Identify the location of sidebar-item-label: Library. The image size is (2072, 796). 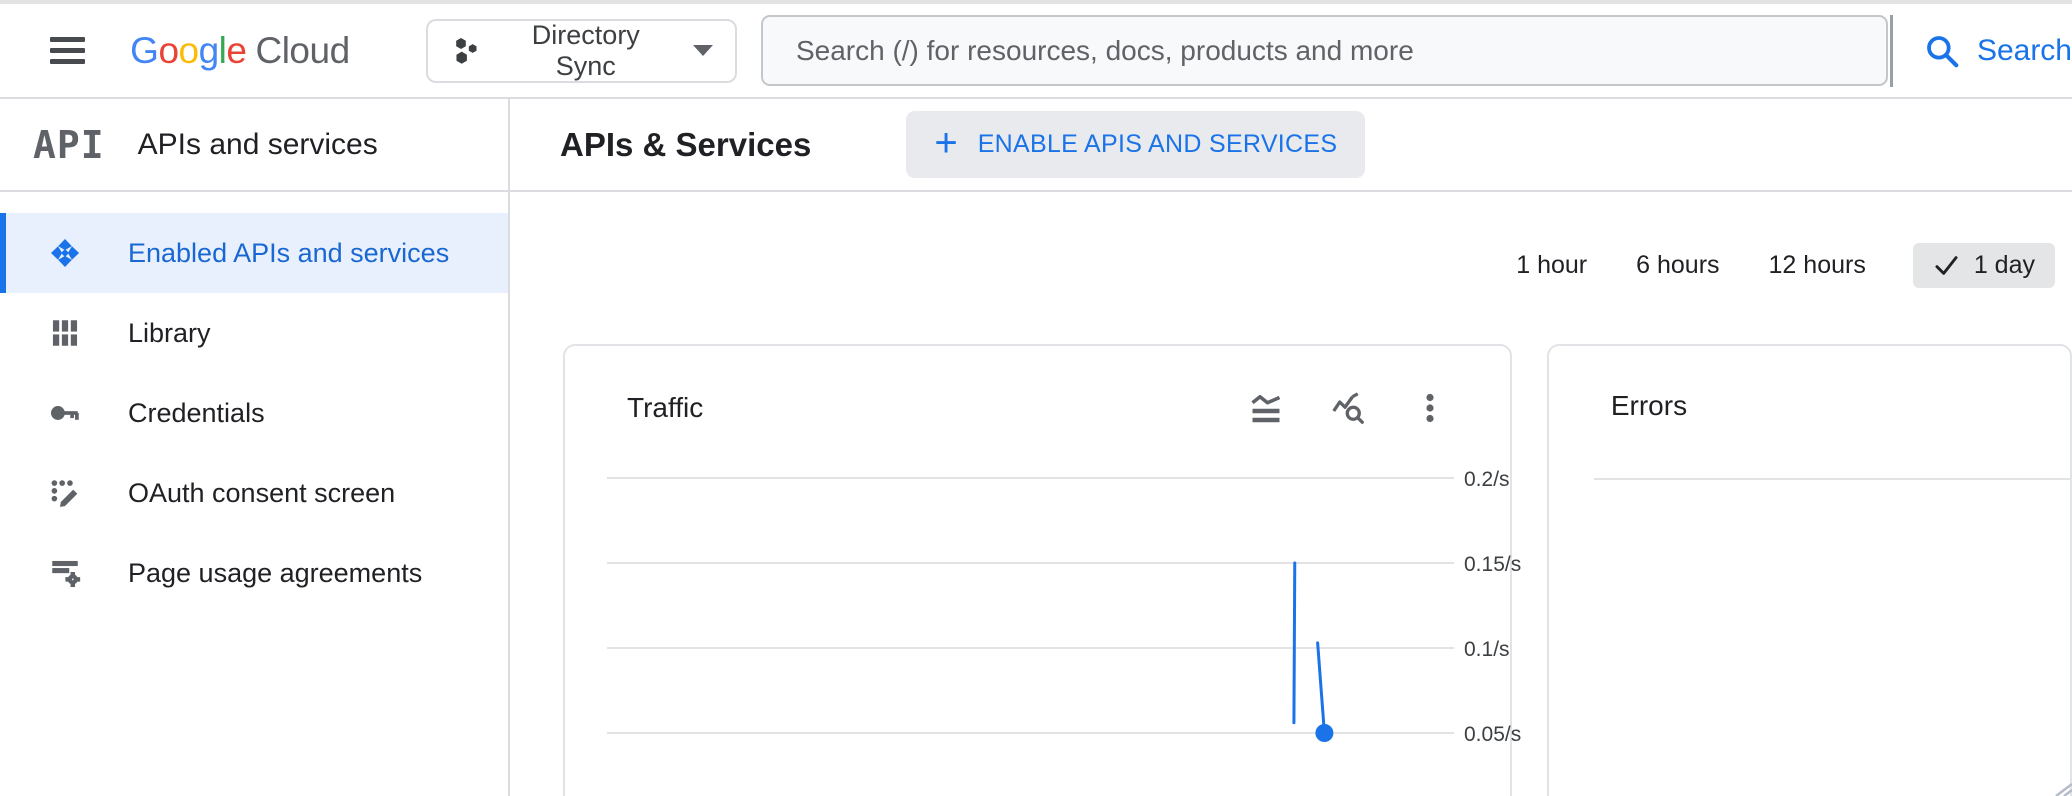
(169, 332).